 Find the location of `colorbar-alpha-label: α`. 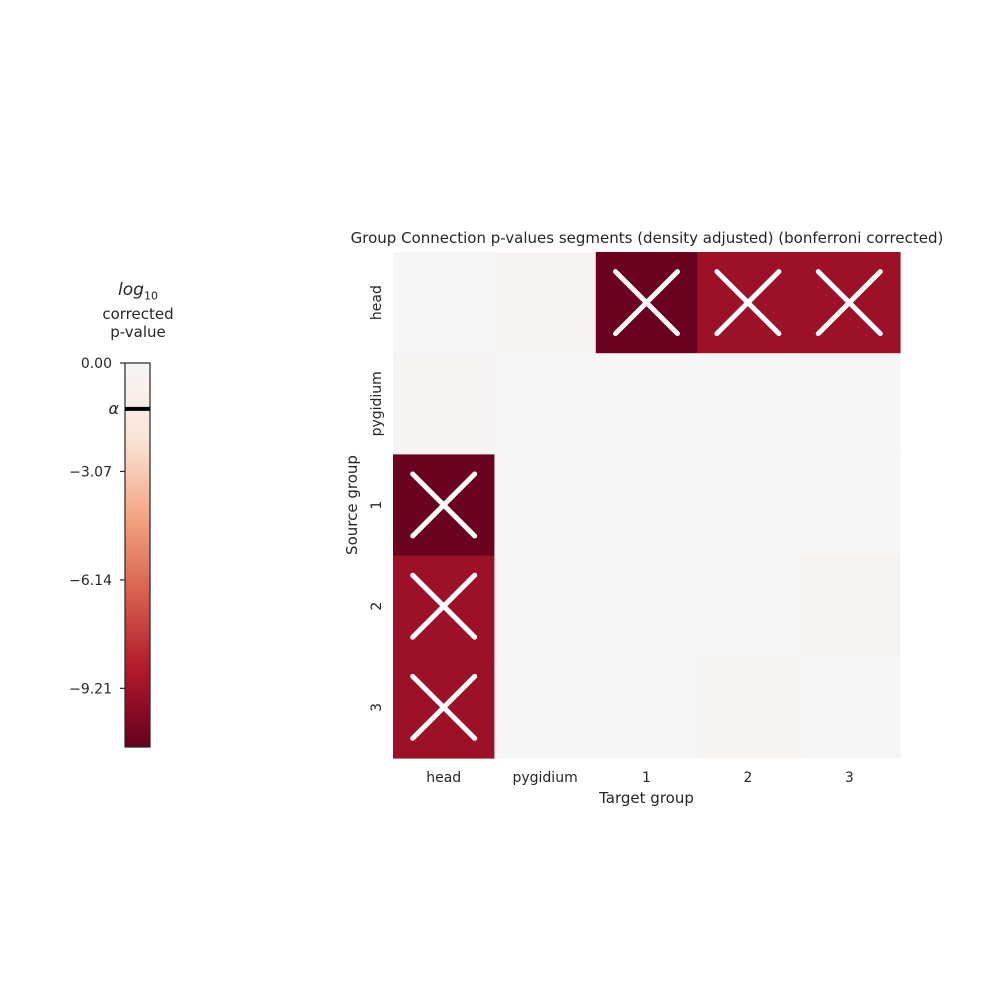

colorbar-alpha-label: α is located at coordinates (113, 408).